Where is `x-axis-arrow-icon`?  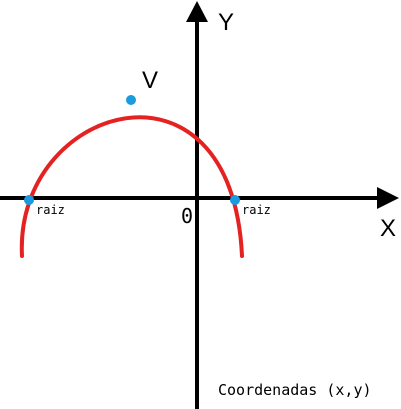
x-axis-arrow-icon is located at coordinates (388, 198).